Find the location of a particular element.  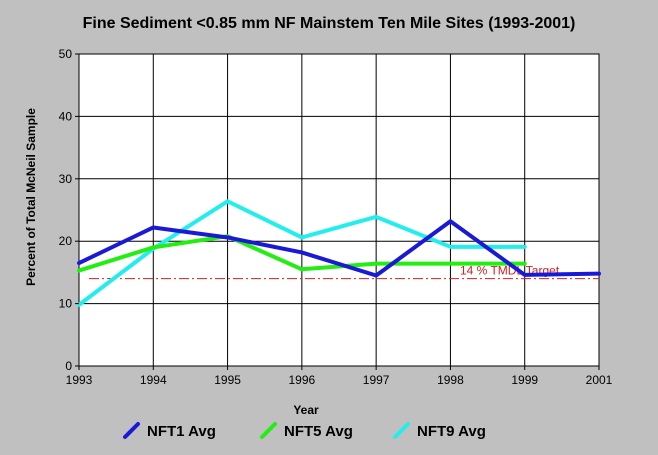

x-axis-label: Year is located at coordinates (306, 410).